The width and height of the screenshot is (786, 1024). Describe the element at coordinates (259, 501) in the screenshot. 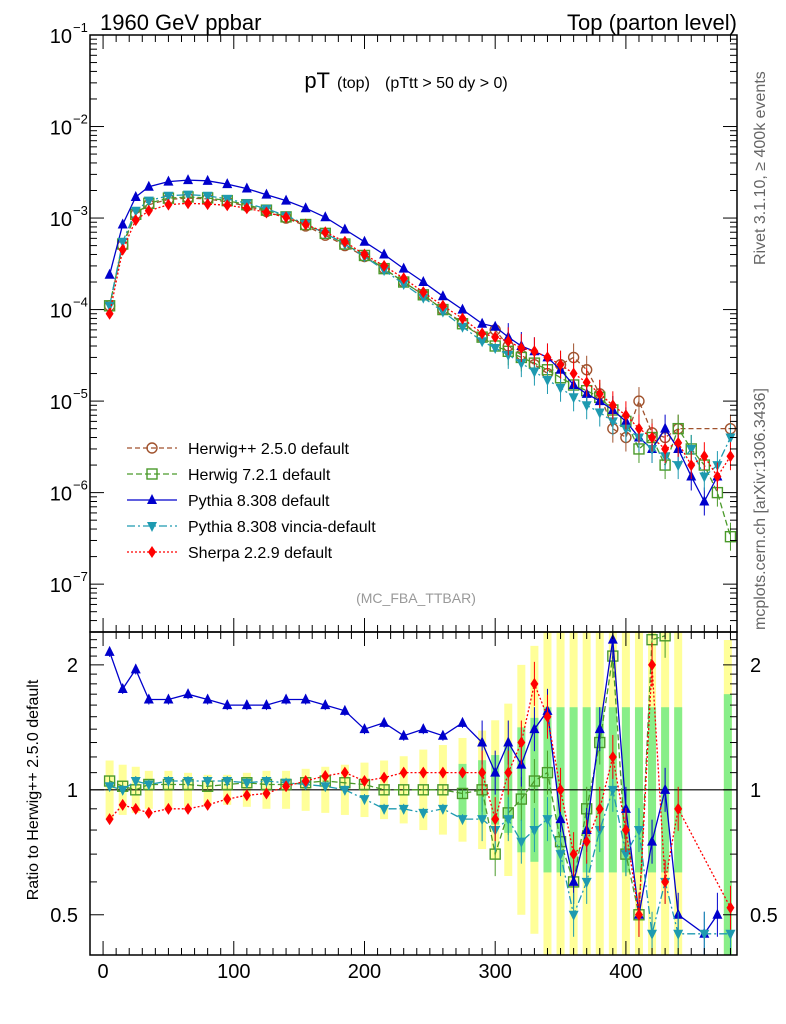

I see `legend-label-2: Pythia 8.308 default` at that location.